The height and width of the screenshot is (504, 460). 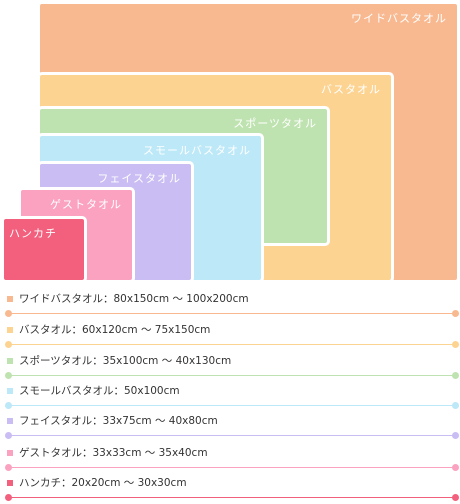 I want to click on legend-item-face: フェイスタオル：33x75cm 〜 40x80cm, so click(x=230, y=427).